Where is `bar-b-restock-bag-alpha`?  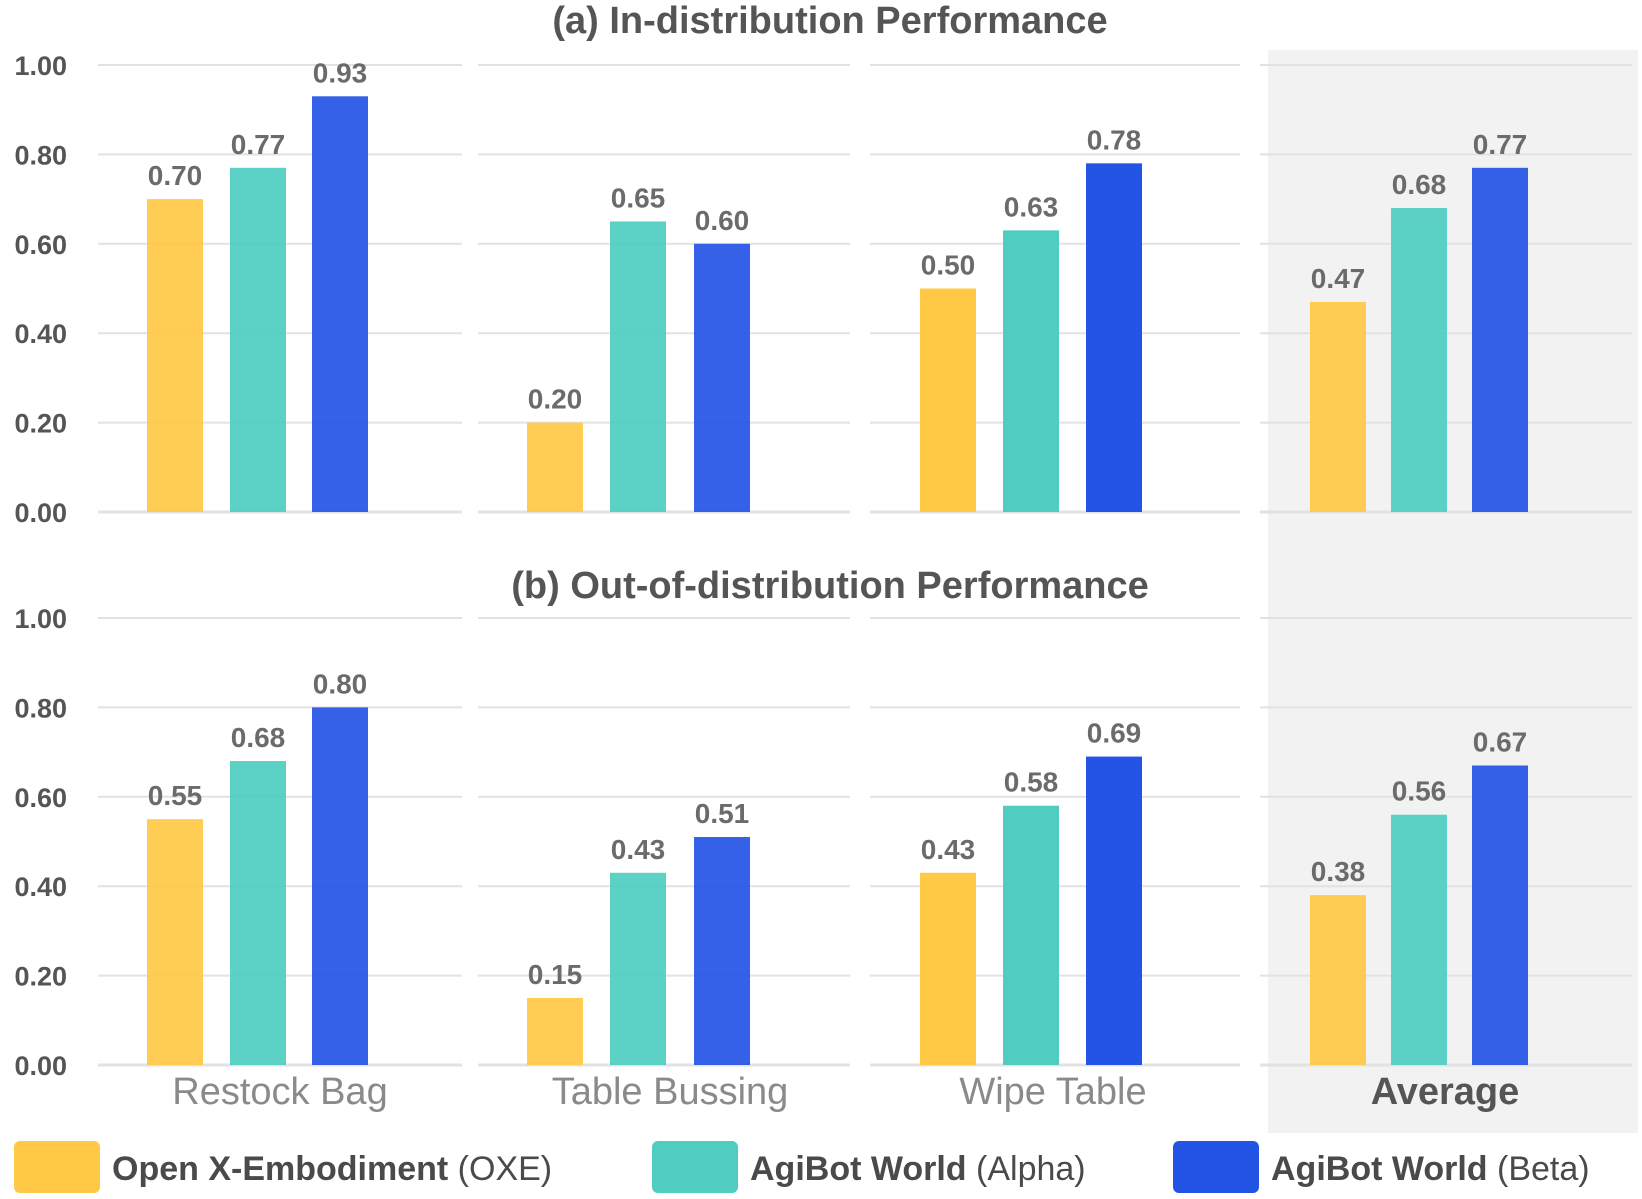
bar-b-restock-bag-alpha is located at coordinates (258, 913).